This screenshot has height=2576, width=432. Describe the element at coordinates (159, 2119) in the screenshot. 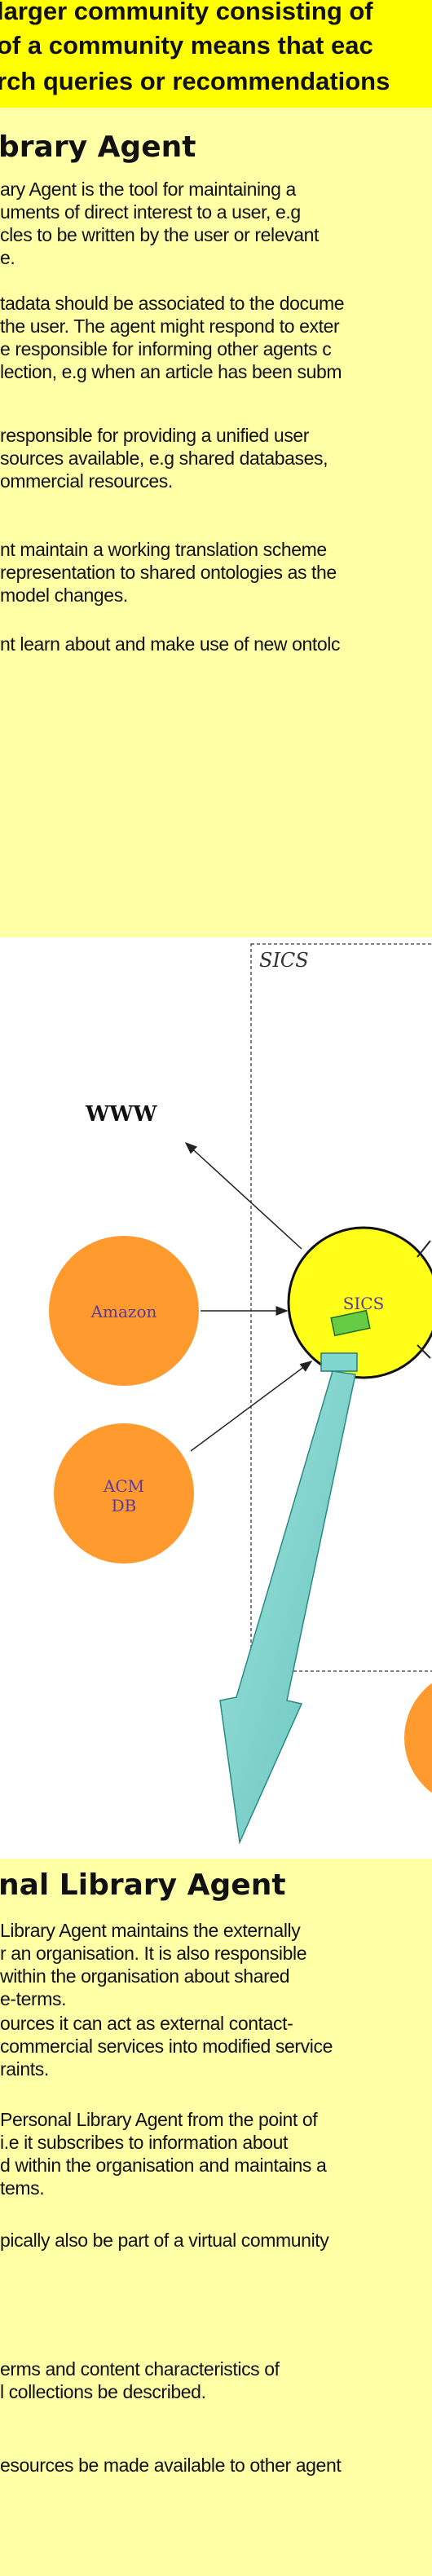

I see `text-line: Personal Library Agent from the point of` at that location.